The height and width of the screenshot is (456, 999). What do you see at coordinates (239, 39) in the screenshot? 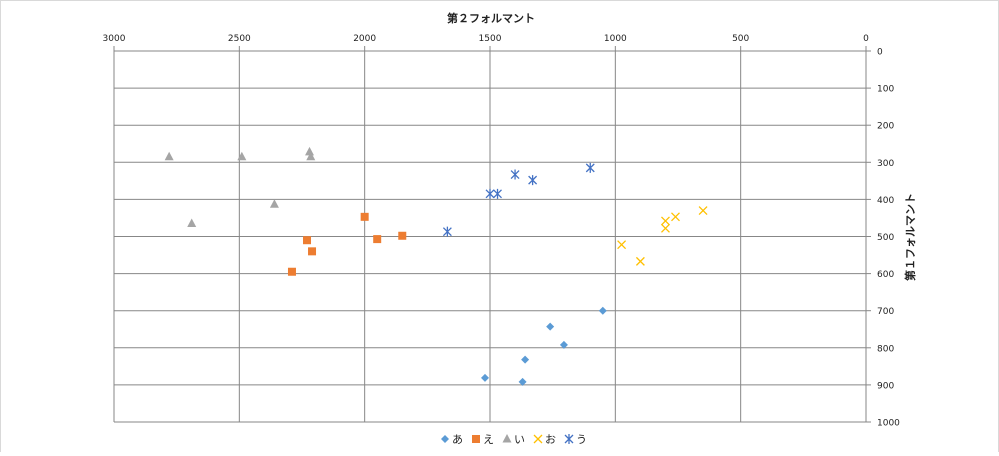
I see `x-tick-label: 2500` at bounding box center [239, 39].